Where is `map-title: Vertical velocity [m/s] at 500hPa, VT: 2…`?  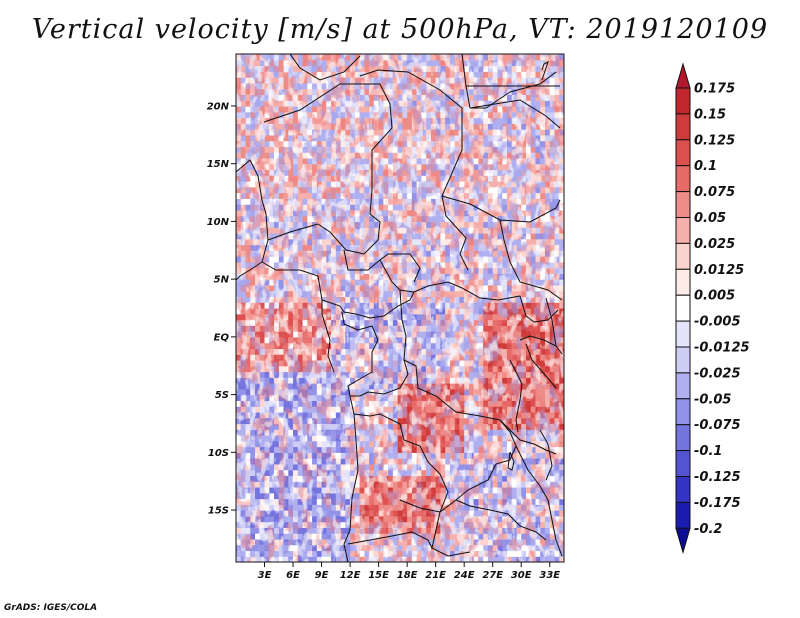 map-title: Vertical velocity [m/s] at 500hPa, VT: 2… is located at coordinates (400, 29).